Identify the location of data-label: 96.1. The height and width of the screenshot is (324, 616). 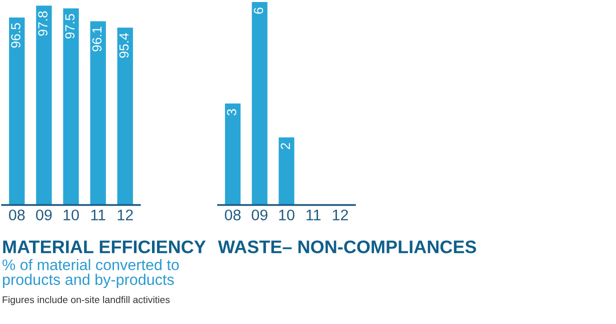
(97, 39).